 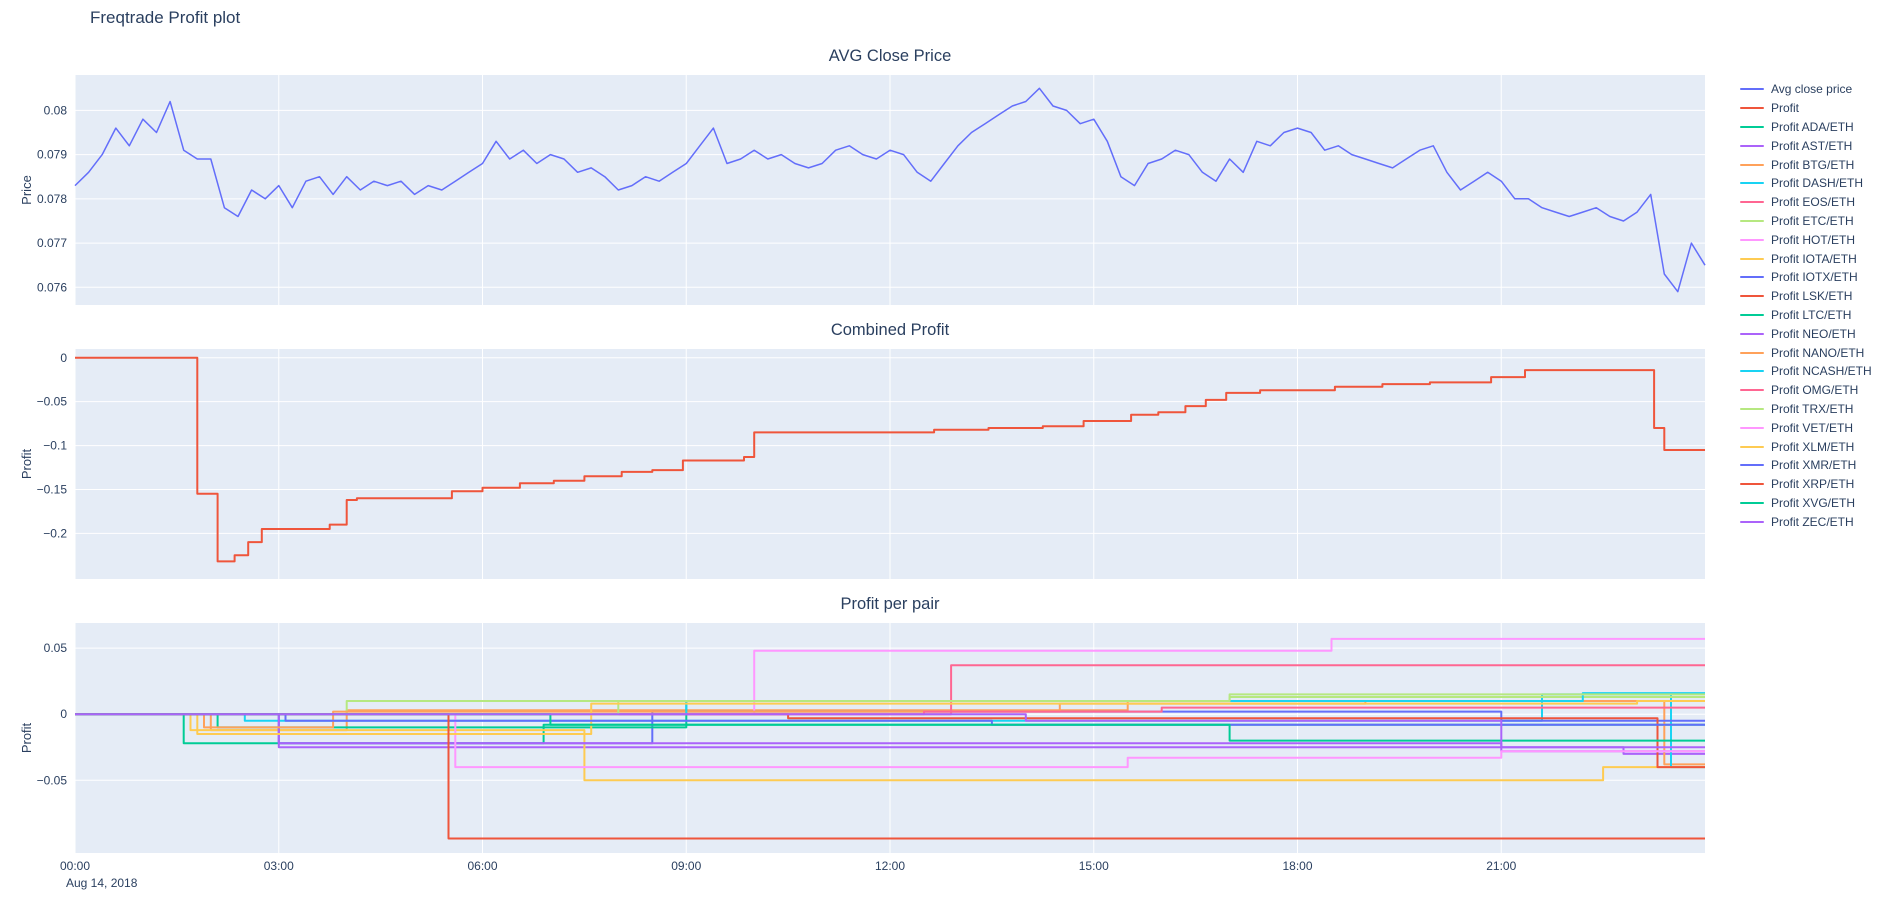 What do you see at coordinates (1813, 502) in the screenshot?
I see `legend-label: Profit XVG/ETH` at bounding box center [1813, 502].